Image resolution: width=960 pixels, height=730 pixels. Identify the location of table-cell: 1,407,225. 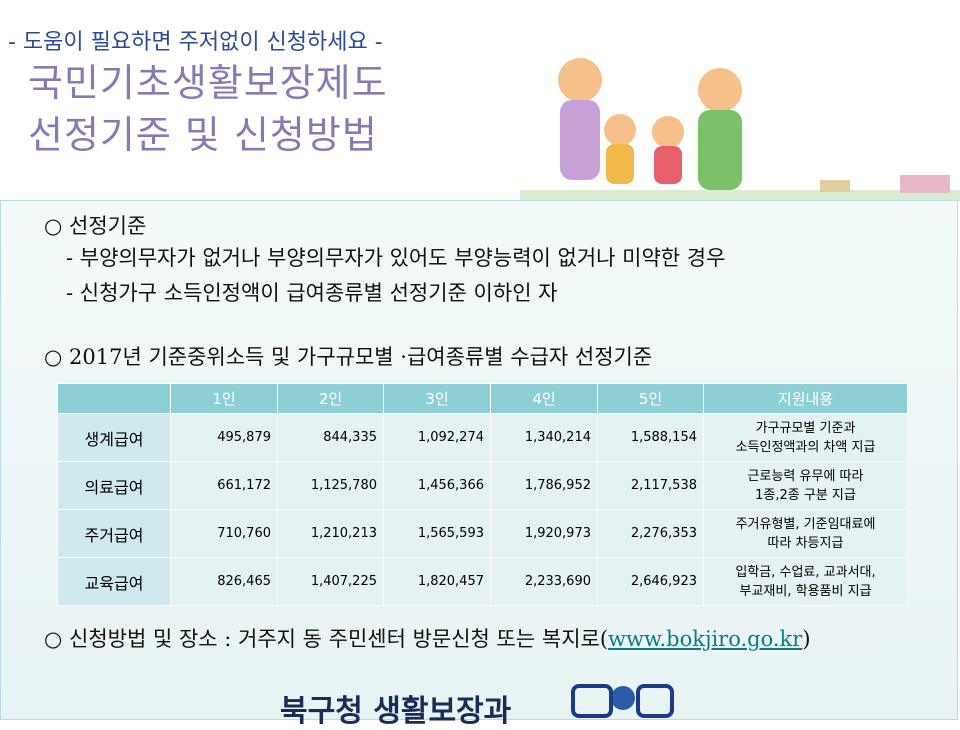
(330, 581).